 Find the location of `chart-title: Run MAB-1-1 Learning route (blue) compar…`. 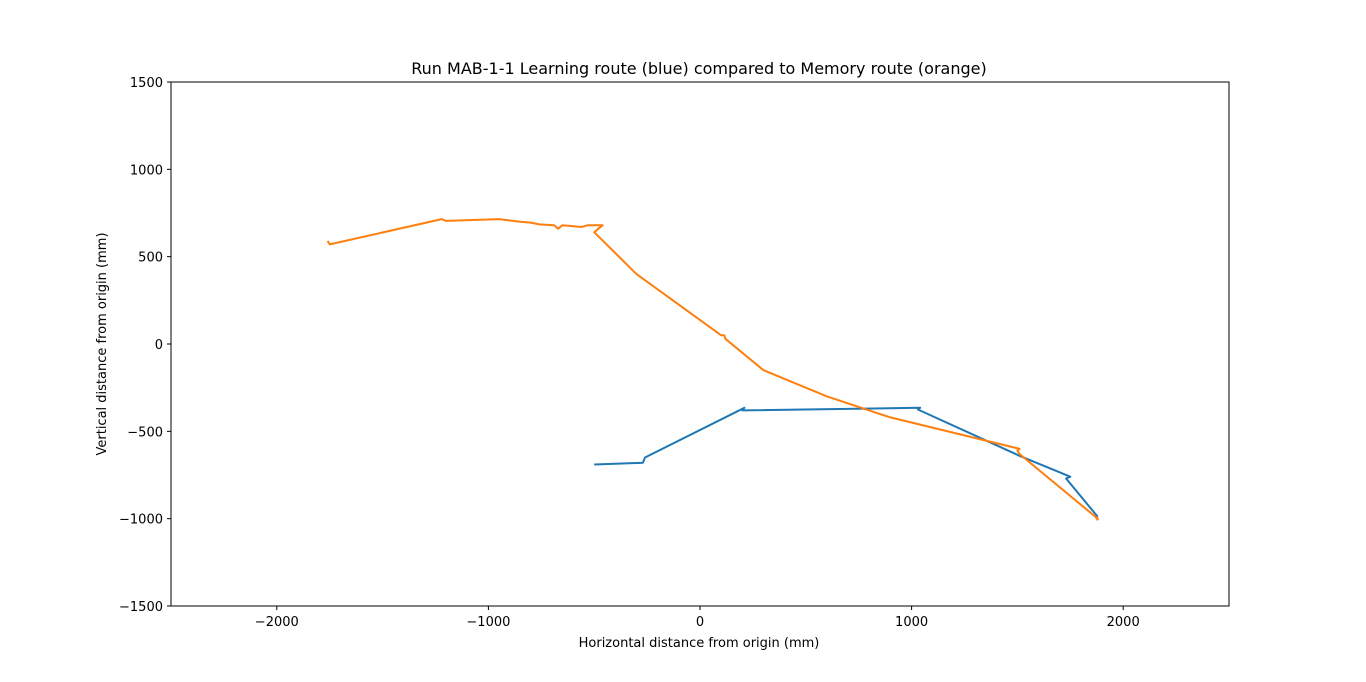

chart-title: Run MAB-1-1 Learning route (blue) compar… is located at coordinates (698, 68).